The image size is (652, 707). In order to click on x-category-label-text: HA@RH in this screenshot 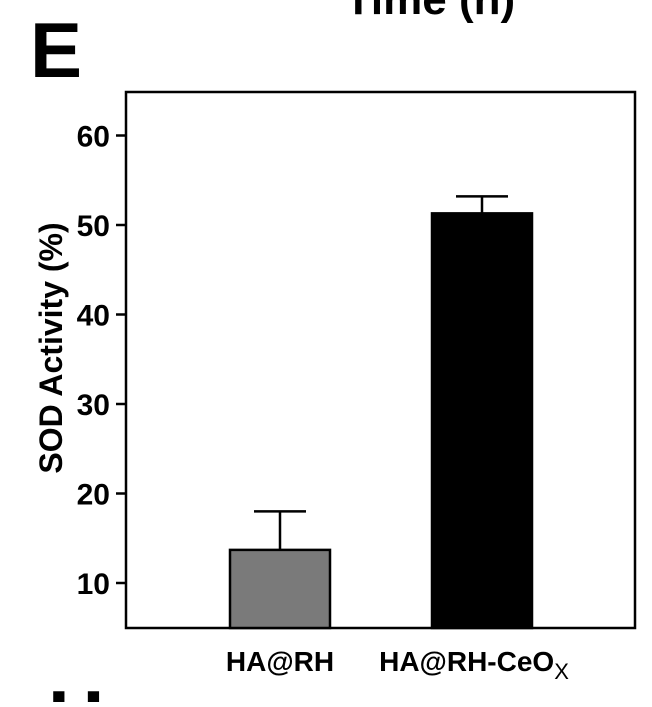, I will do `click(280, 661)`.